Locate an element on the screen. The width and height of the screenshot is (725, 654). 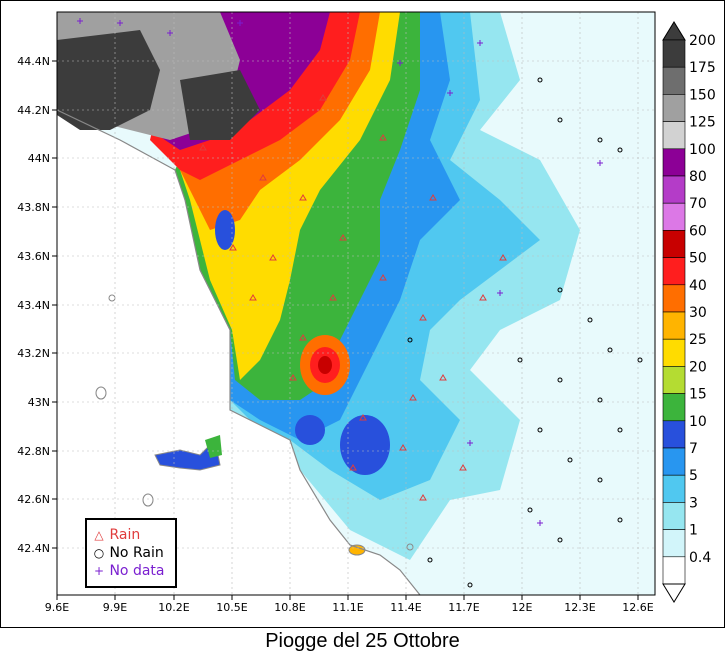
x-tick-label: 11.1E is located at coordinates (347, 607).